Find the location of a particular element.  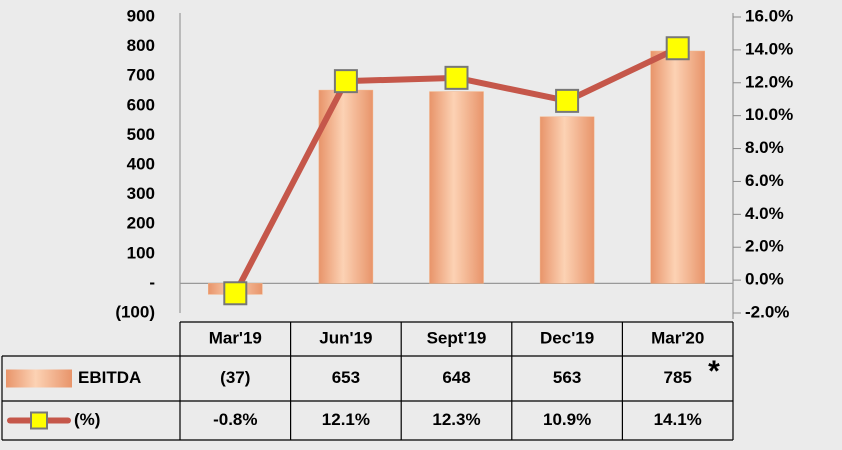

annotation: * is located at coordinates (714, 371).